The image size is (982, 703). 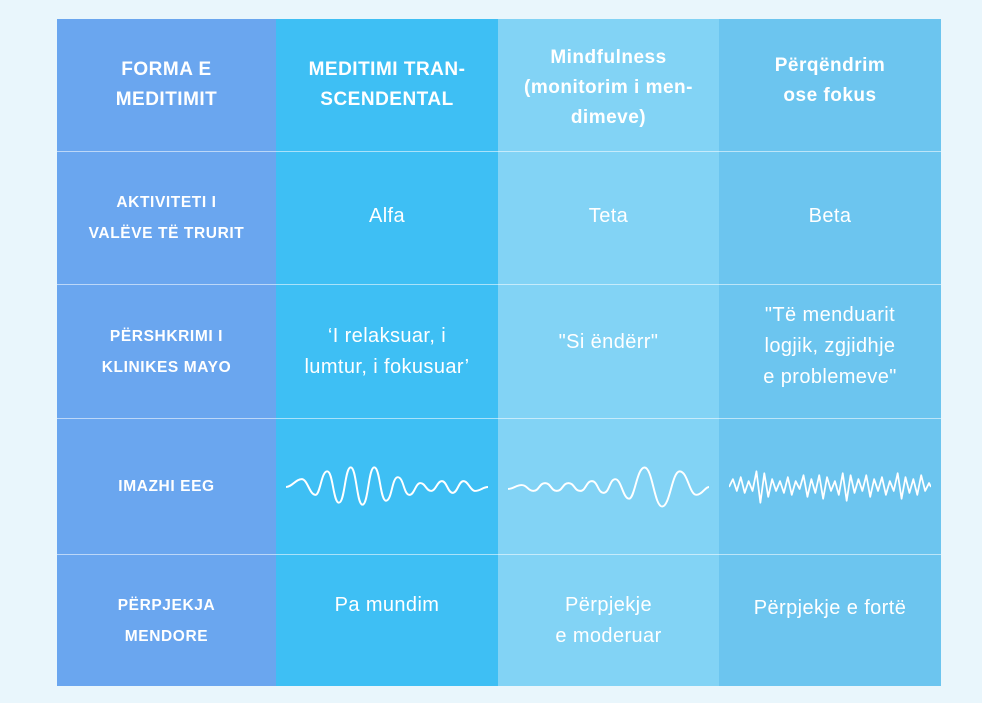 What do you see at coordinates (387, 620) in the screenshot?
I see `effort-transcendental: Pa mundim` at bounding box center [387, 620].